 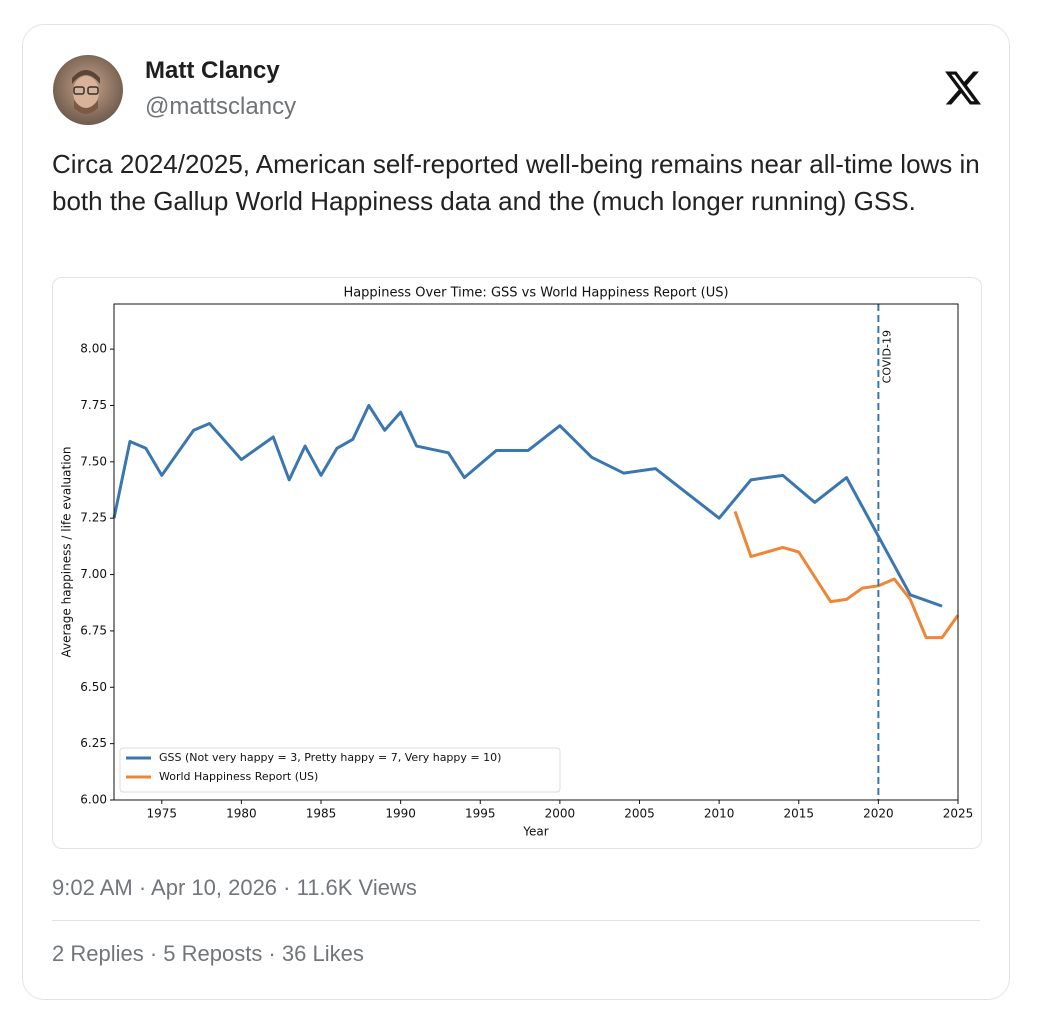 What do you see at coordinates (719, 814) in the screenshot?
I see `x-tick-label: 2010` at bounding box center [719, 814].